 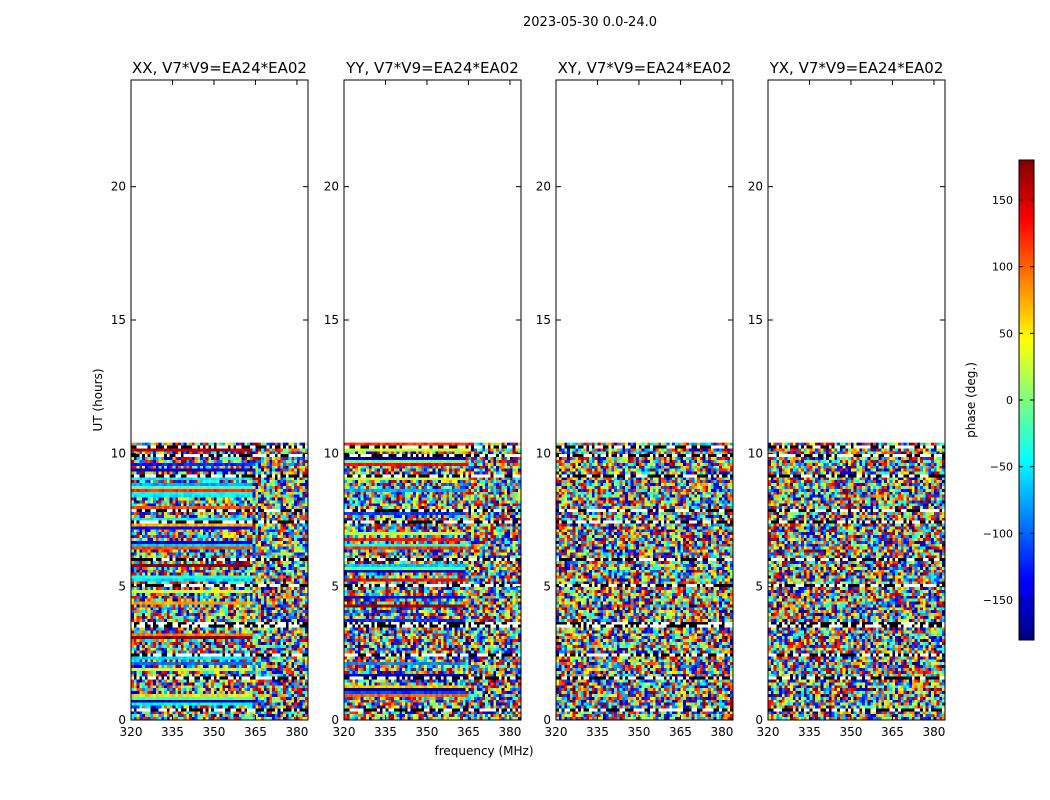 I want to click on colorbar-tick-label: −150, so click(x=998, y=600).